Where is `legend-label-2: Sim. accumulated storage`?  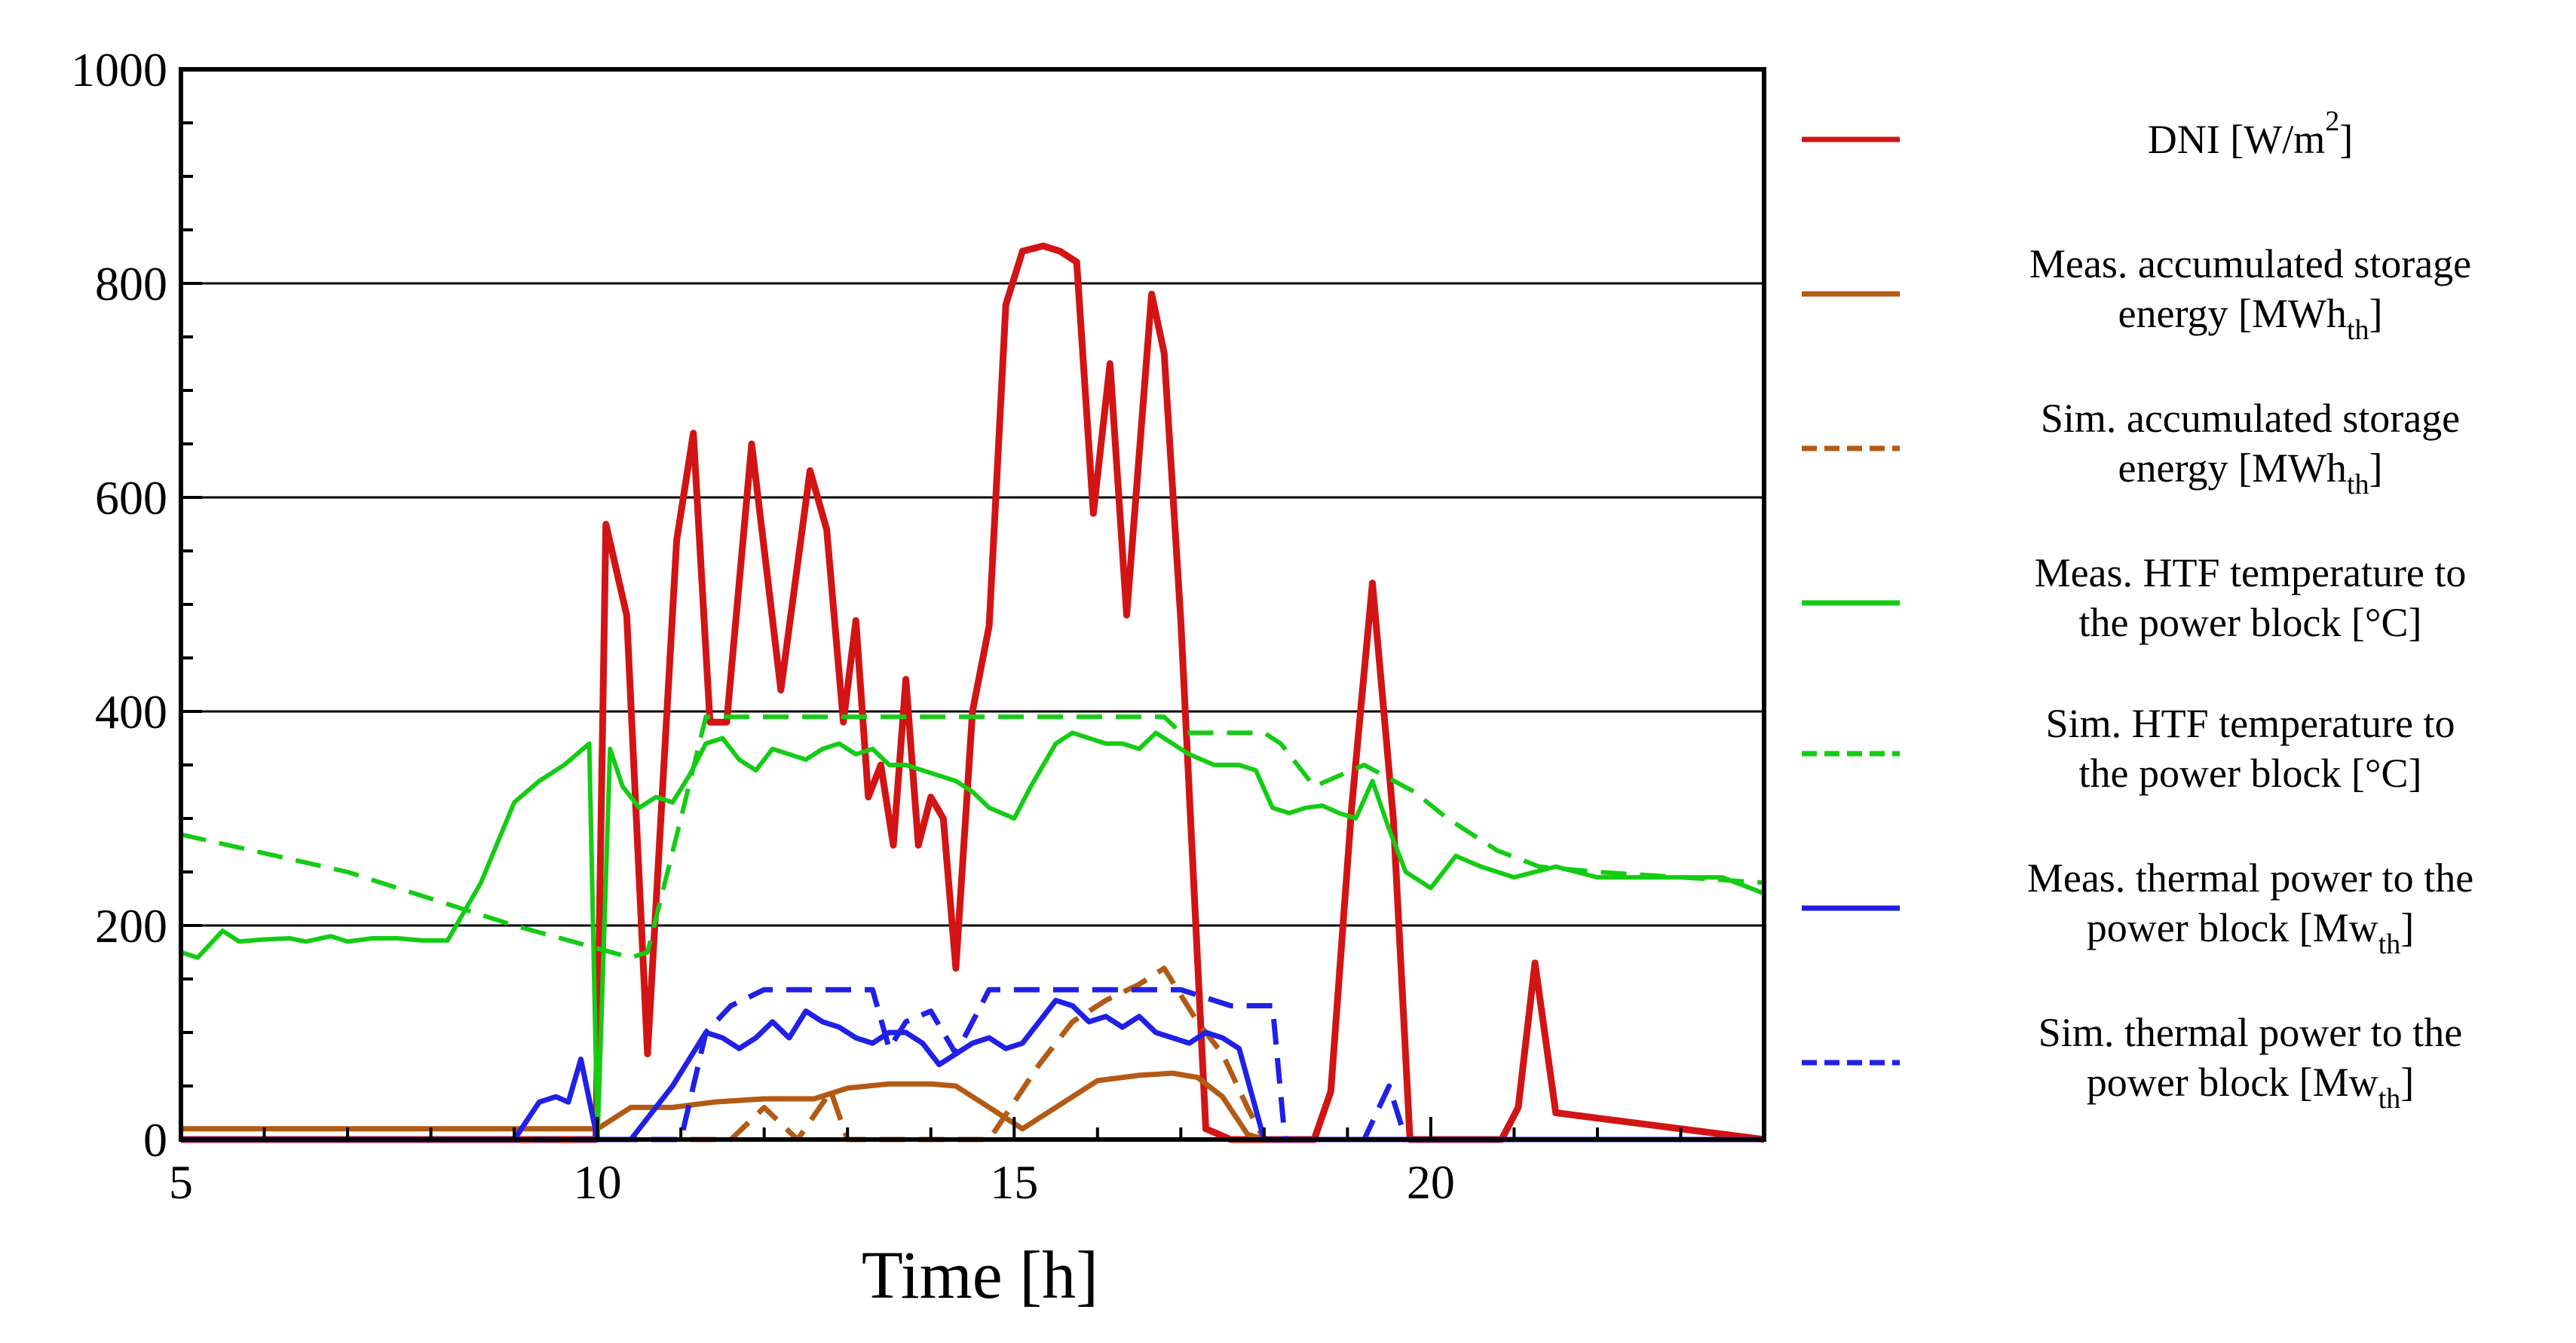 legend-label-2: Sim. accumulated storage is located at coordinates (2250, 418).